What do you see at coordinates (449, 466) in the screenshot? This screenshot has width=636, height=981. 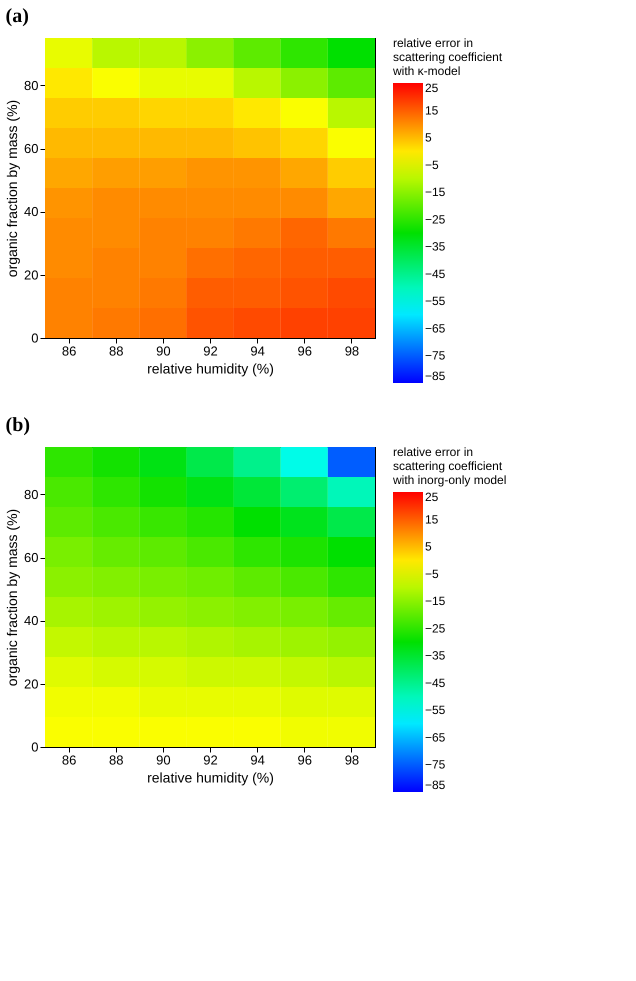 I see `color-bar-title: relative error in scattering coefficient with inorg-only model` at bounding box center [449, 466].